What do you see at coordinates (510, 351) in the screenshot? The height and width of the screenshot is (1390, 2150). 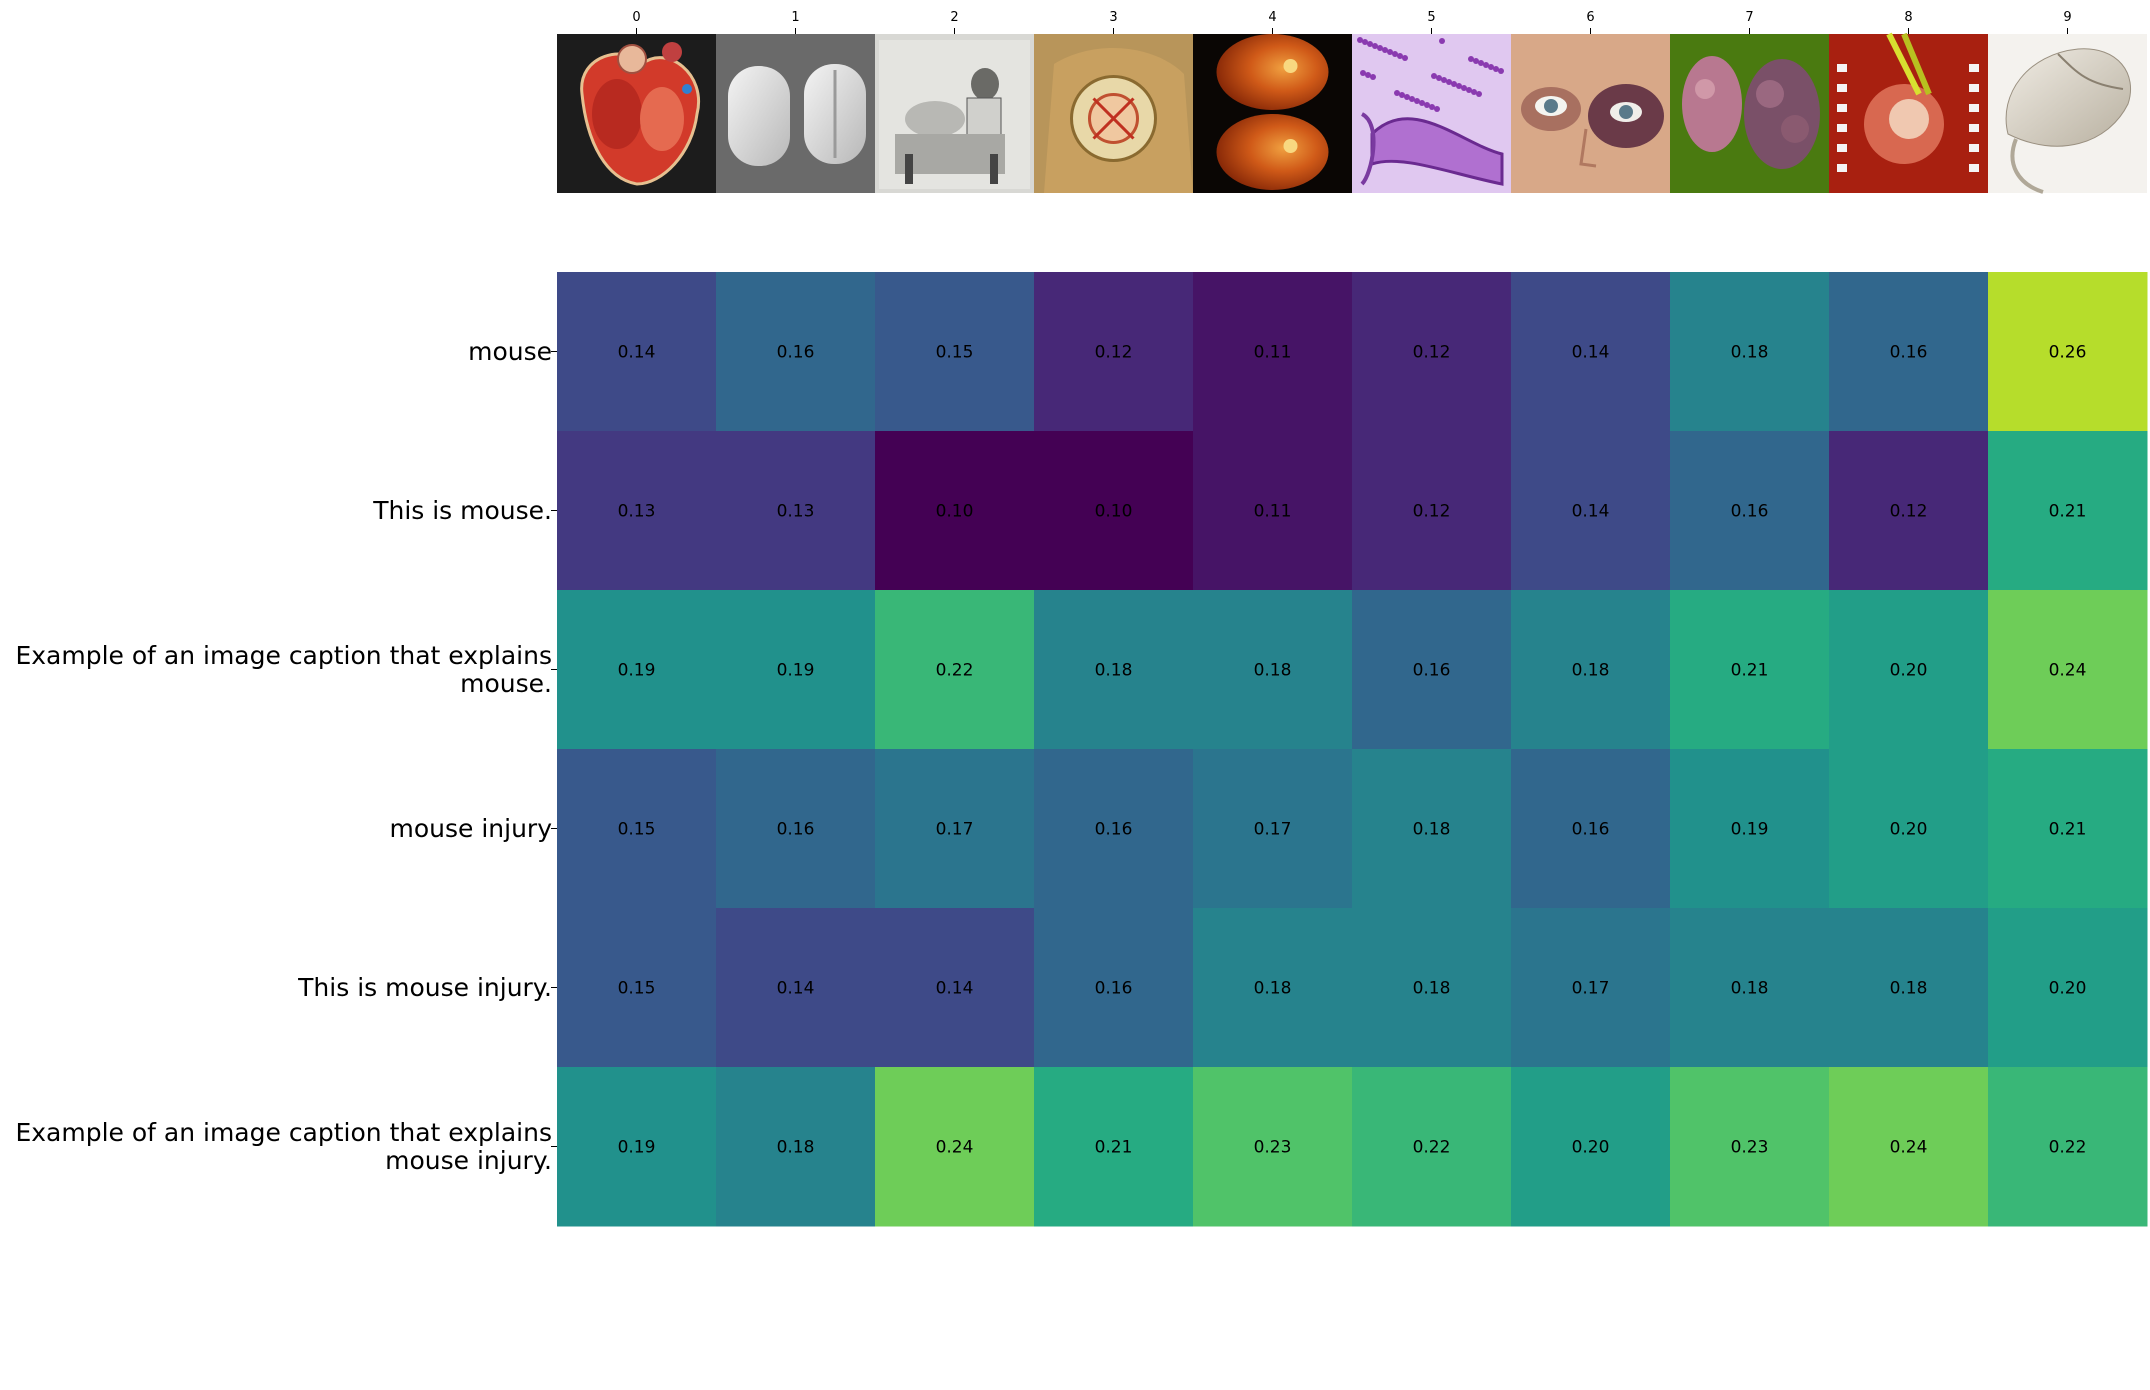 I see `row-label-line: mouse` at bounding box center [510, 351].